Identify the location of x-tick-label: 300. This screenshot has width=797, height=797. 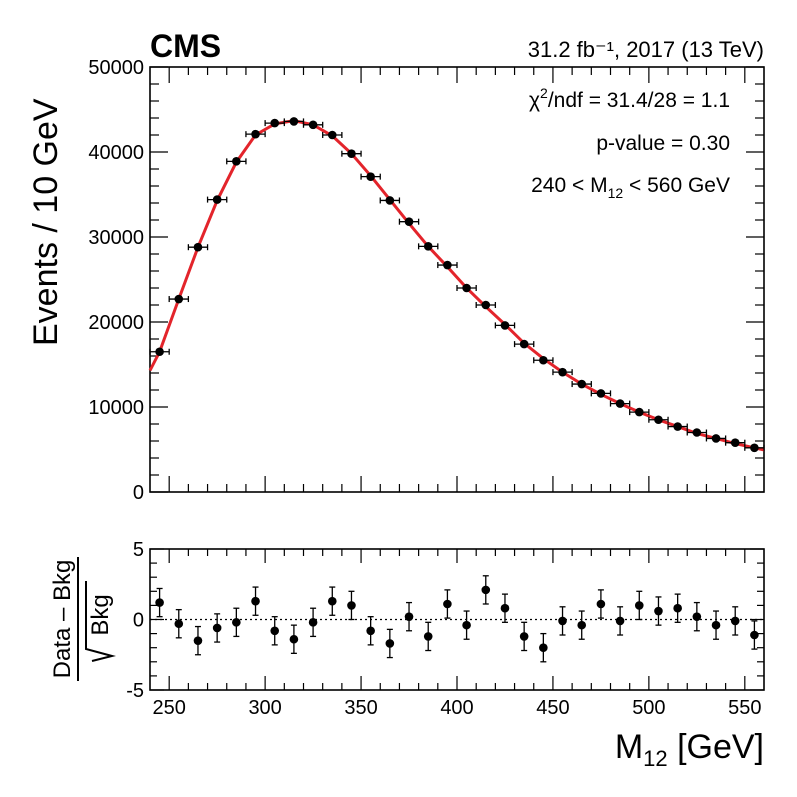
(264, 708).